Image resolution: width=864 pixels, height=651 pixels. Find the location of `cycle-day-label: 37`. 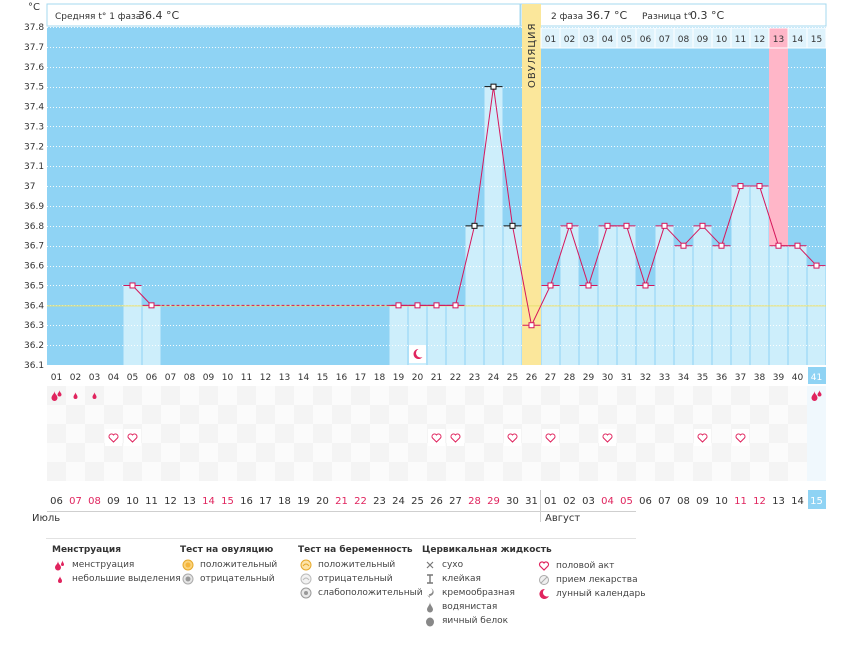

cycle-day-label: 37 is located at coordinates (740, 378).